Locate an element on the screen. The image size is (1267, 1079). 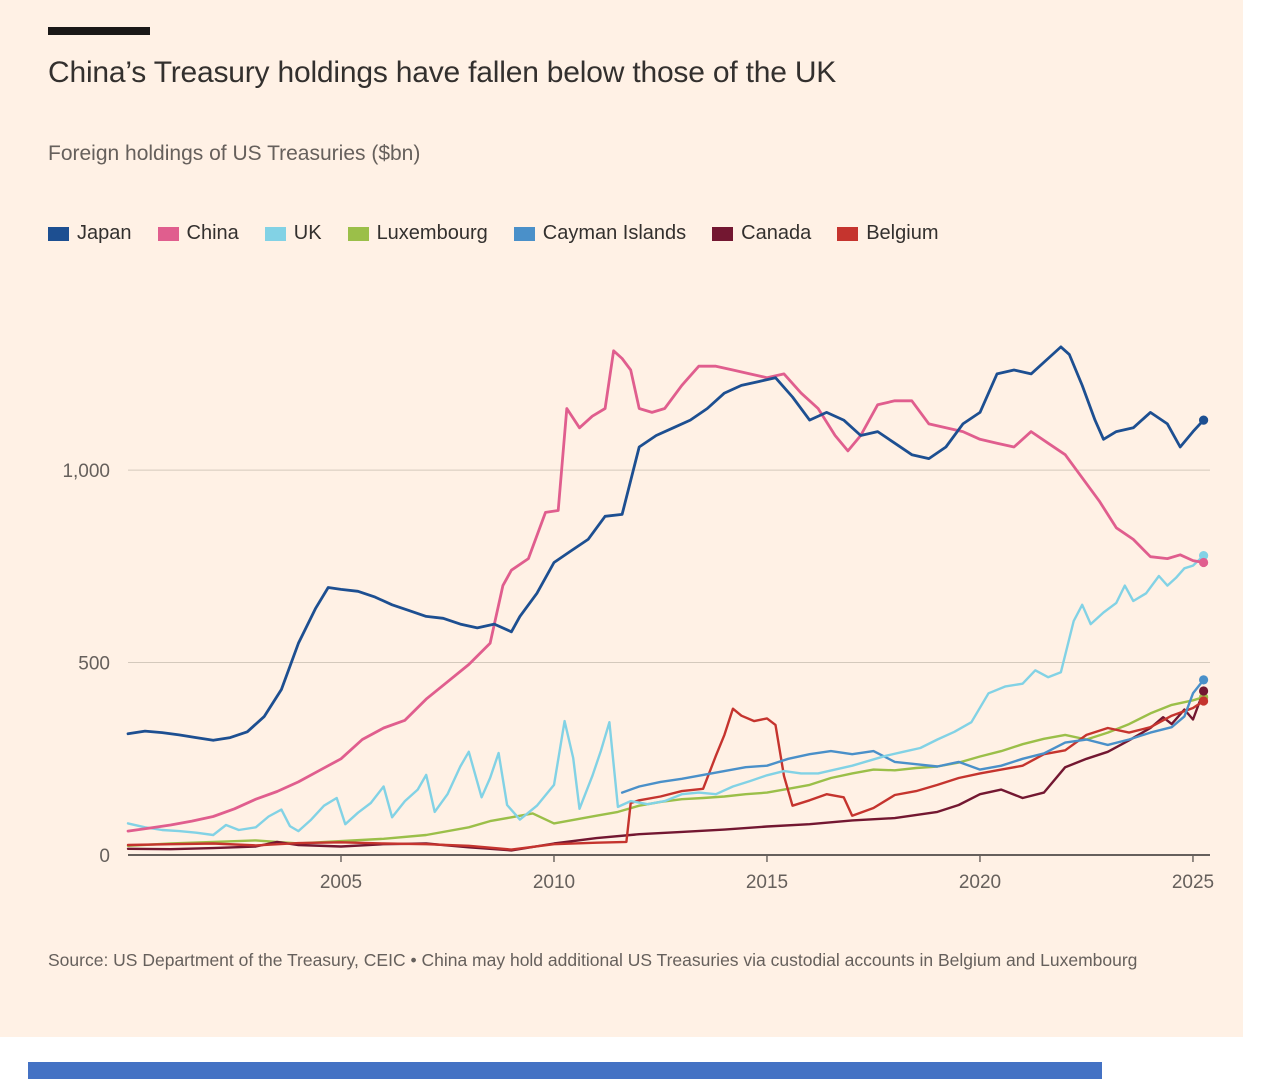
partial-blue-bar is located at coordinates (565, 1070).